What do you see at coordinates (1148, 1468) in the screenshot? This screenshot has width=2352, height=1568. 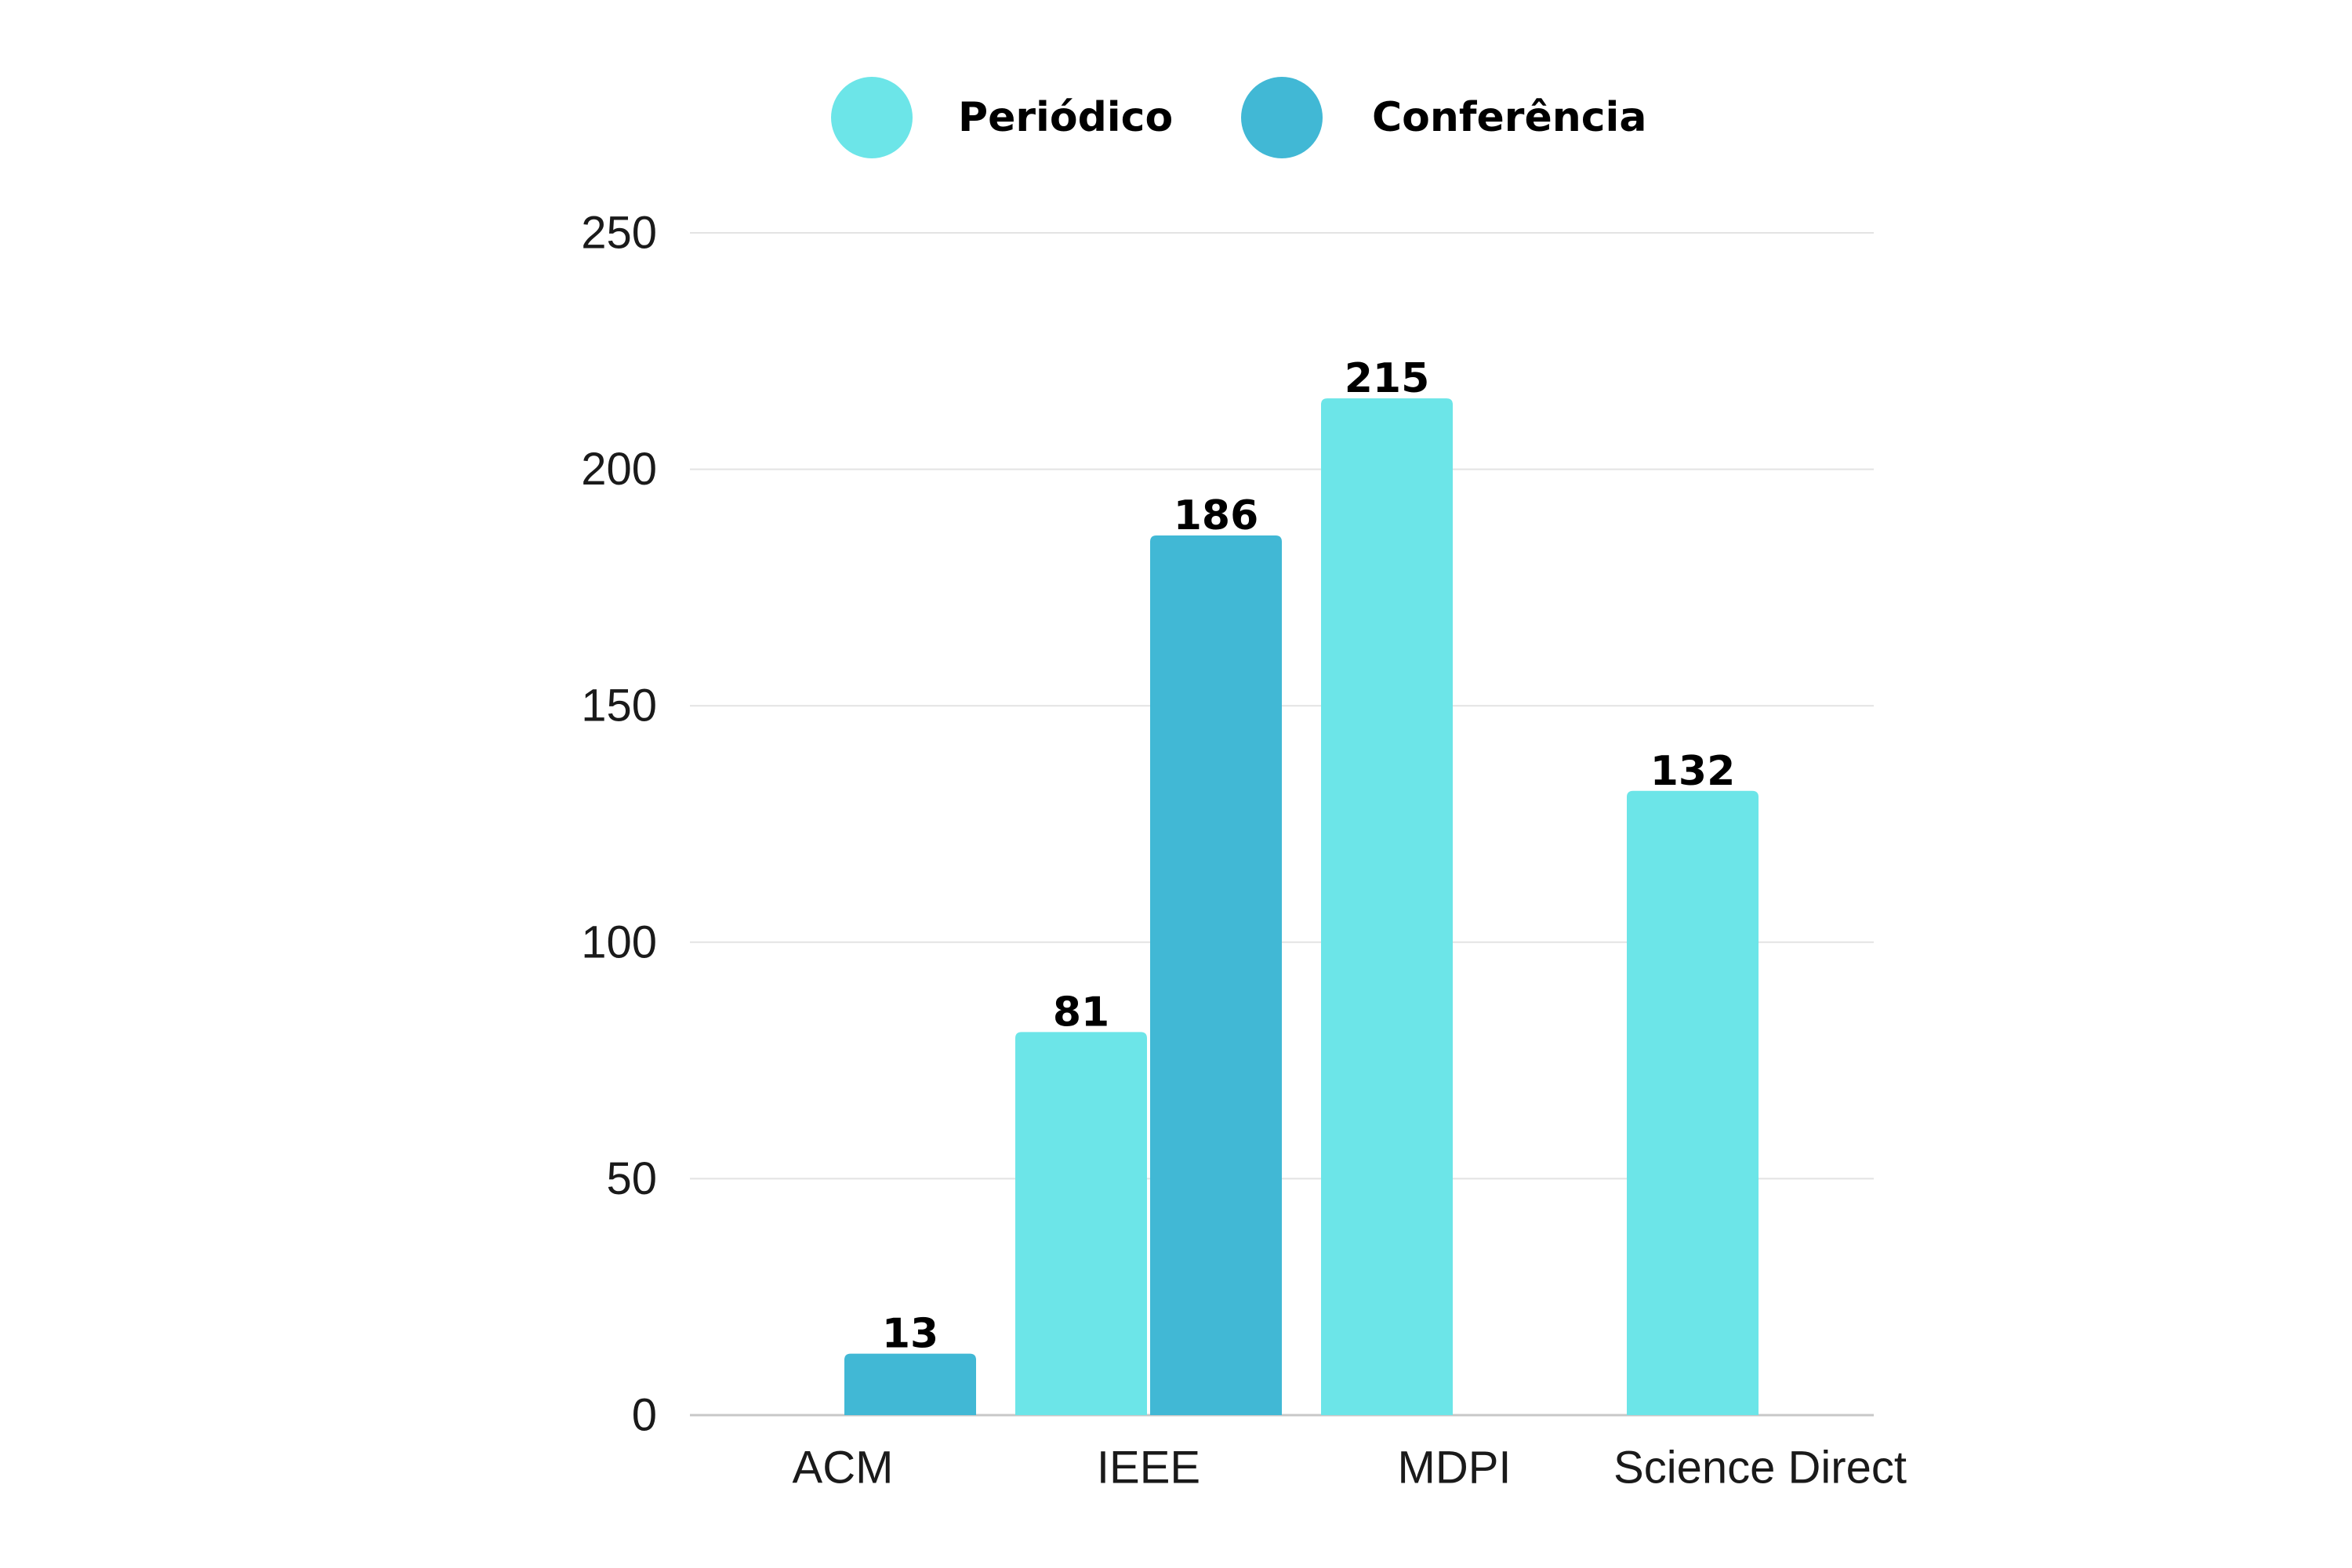 I see `x-tick-label-1: IEEE` at bounding box center [1148, 1468].